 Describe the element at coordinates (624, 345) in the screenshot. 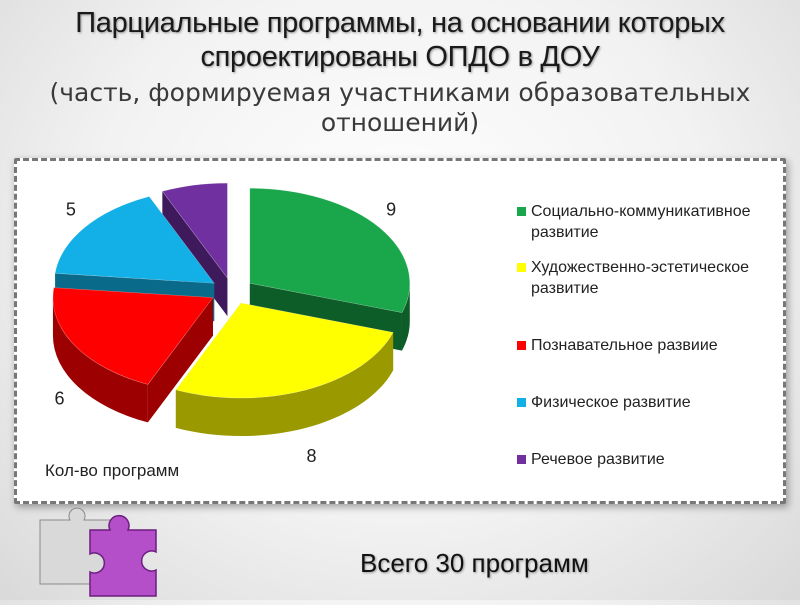

I see `legend-label: Познавательное развиие` at that location.